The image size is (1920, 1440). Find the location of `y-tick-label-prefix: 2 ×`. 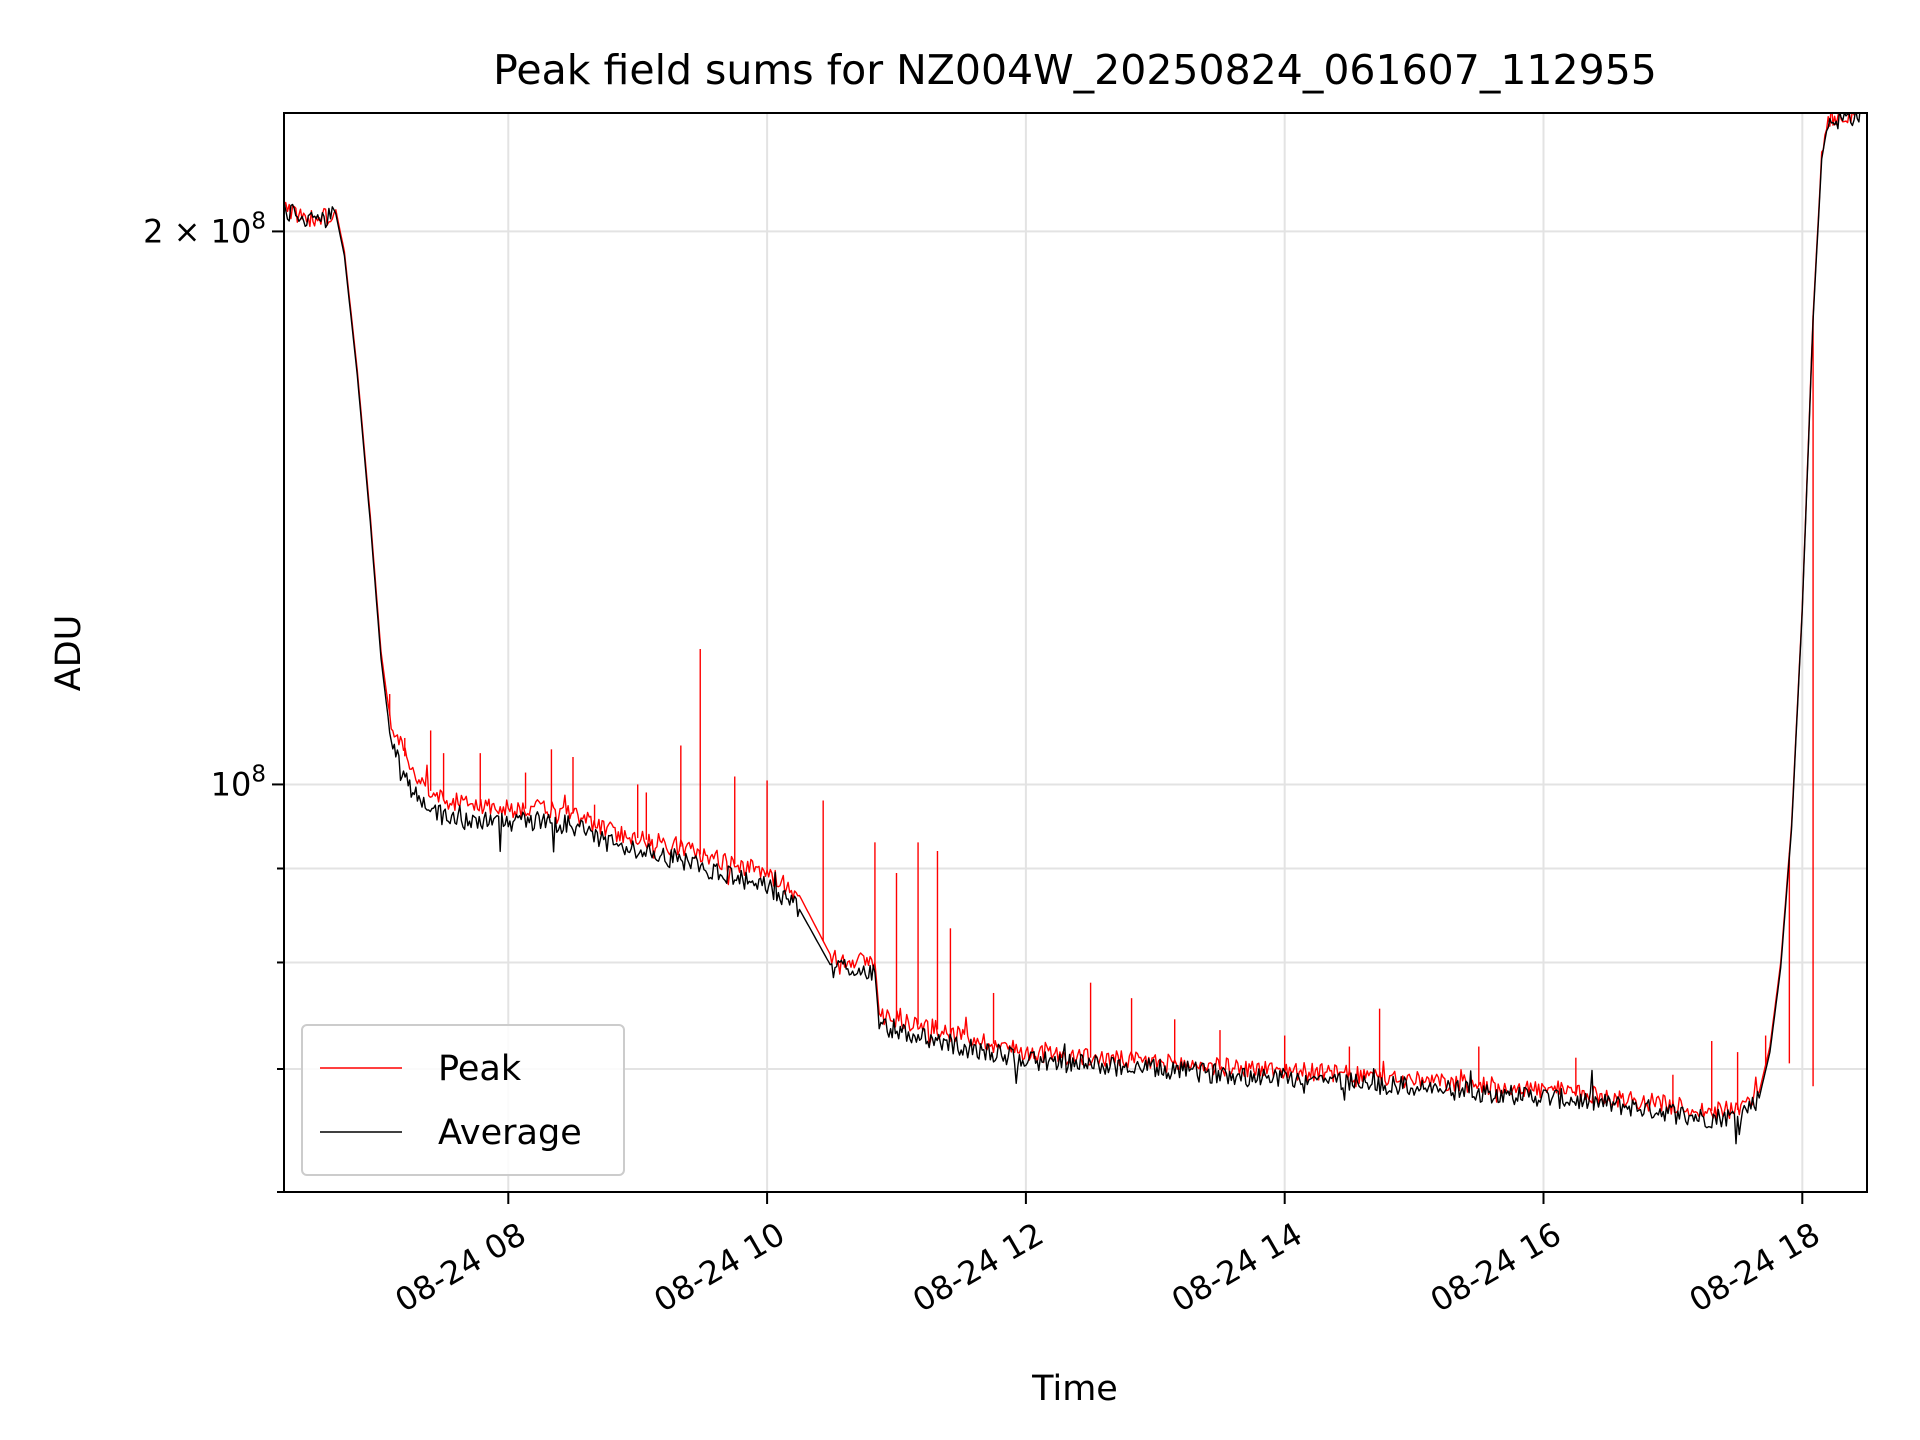

y-tick-label-prefix: 2 × is located at coordinates (177, 231).